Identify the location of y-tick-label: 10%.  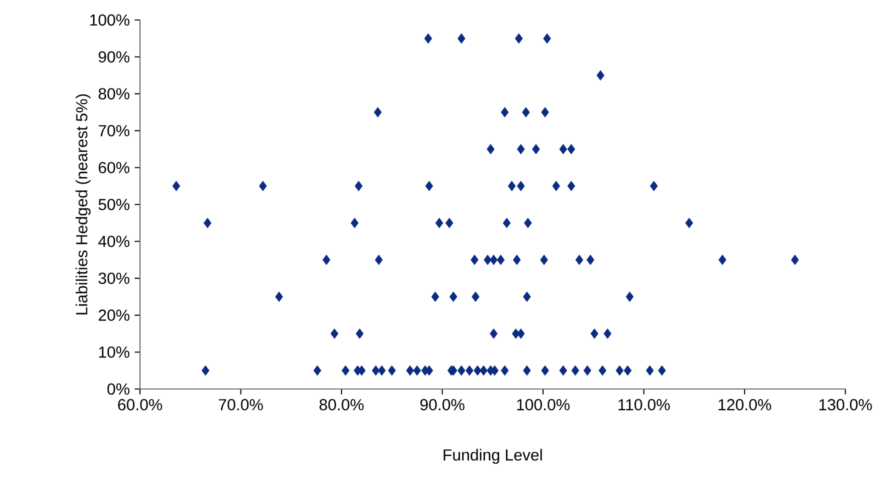
(114, 352).